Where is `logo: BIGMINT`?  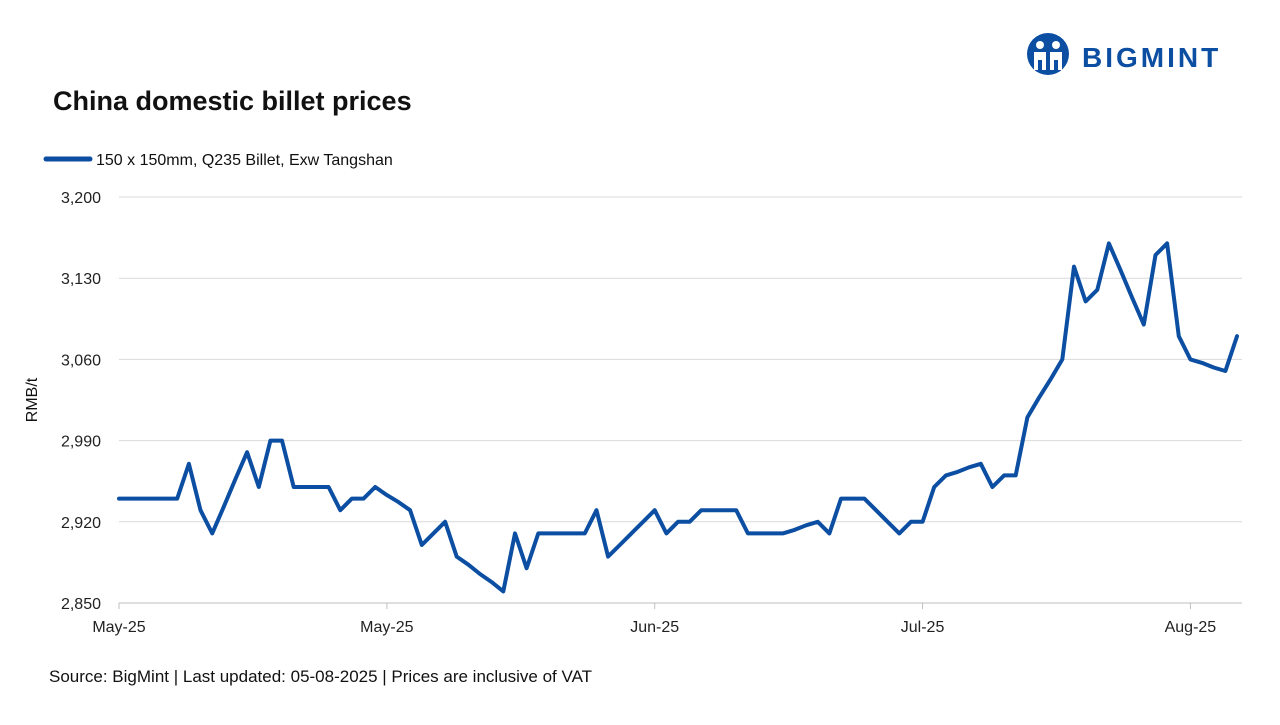 logo: BIGMINT is located at coordinates (1124, 54).